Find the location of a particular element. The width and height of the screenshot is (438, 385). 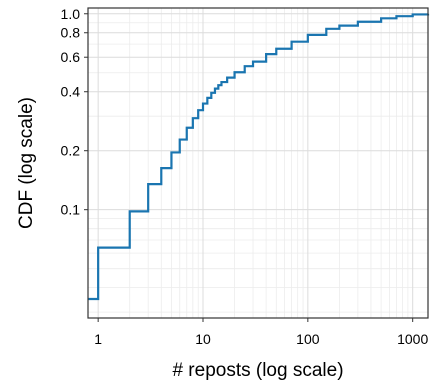

y-tick-label: 0.1 is located at coordinates (71, 210).